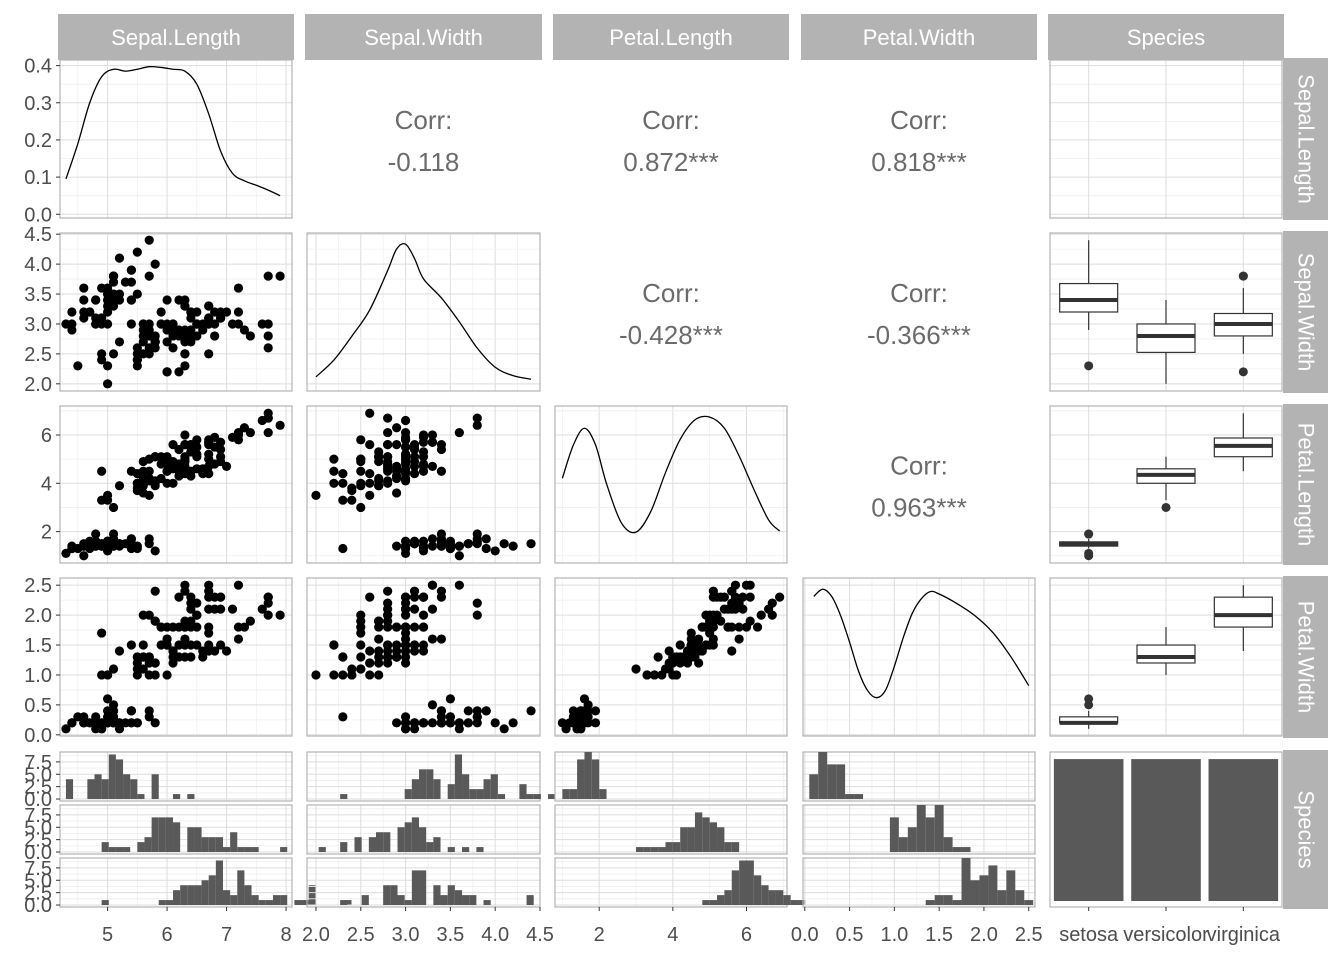  I want to click on outlier-point, so click(1089, 366).